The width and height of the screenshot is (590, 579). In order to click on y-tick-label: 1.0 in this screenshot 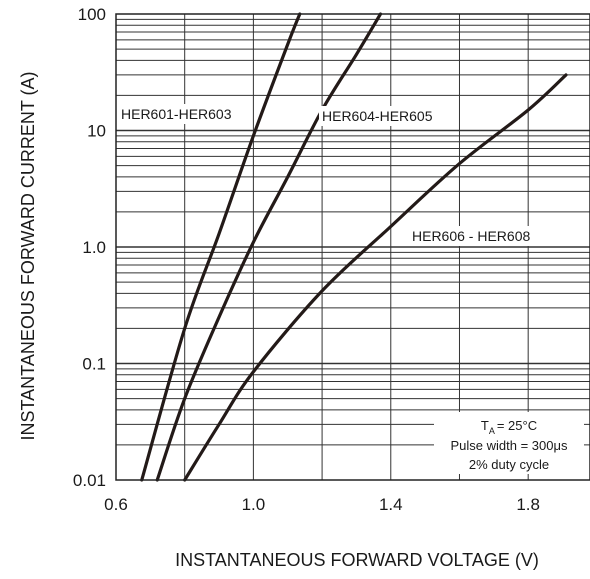, I will do `click(94, 247)`.